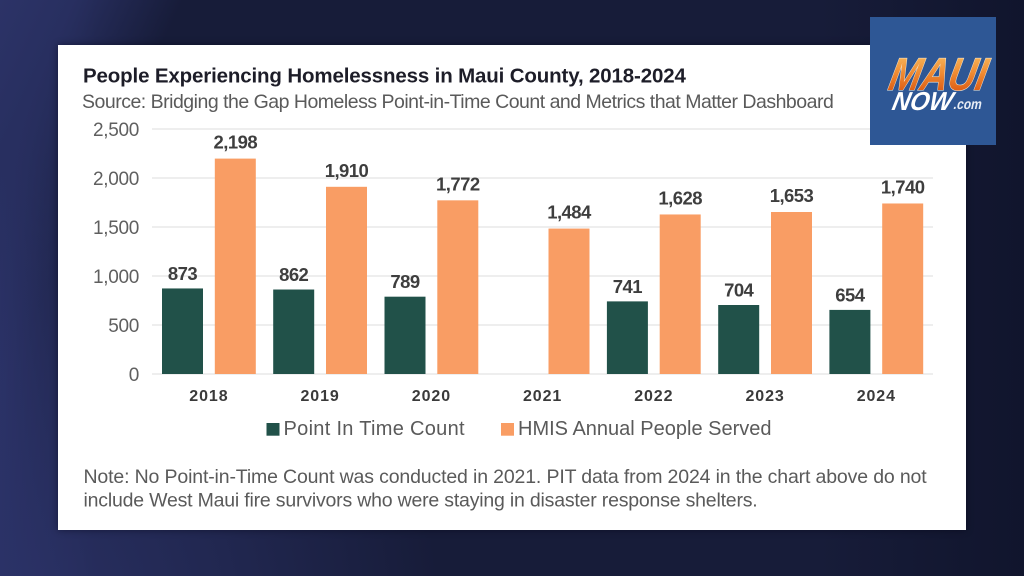 Image resolution: width=1024 pixels, height=576 pixels. What do you see at coordinates (116, 130) in the screenshot?
I see `svg-text: 2,500` at bounding box center [116, 130].